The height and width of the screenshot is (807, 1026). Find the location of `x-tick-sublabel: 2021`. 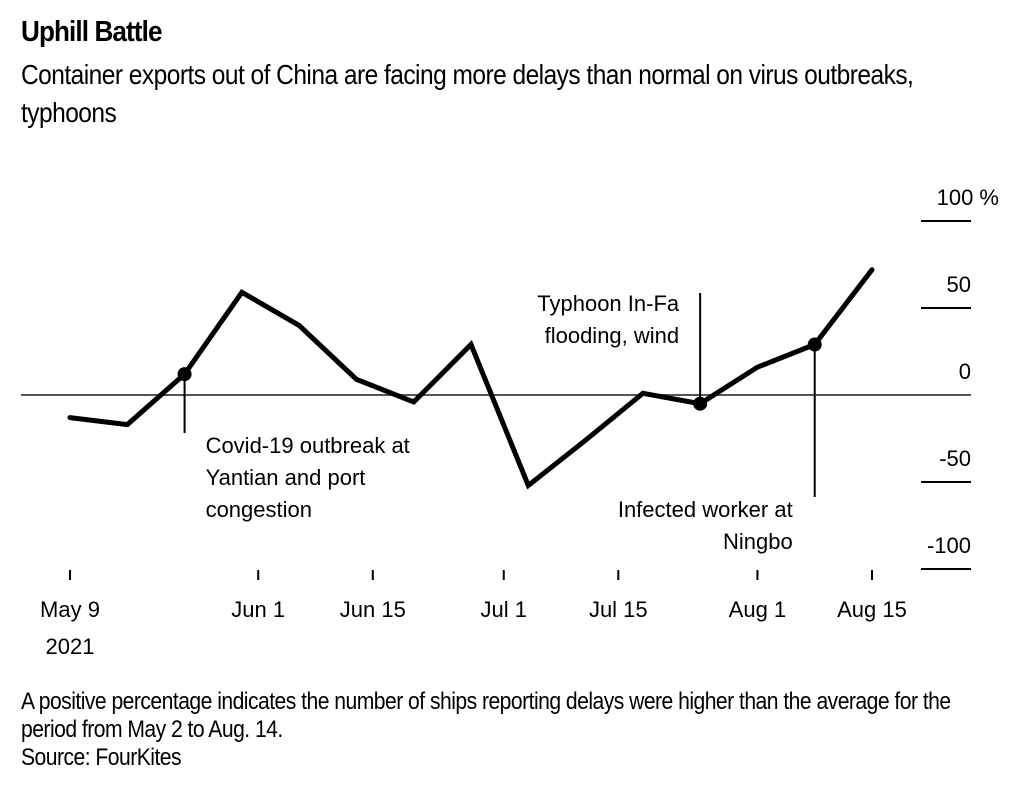

x-tick-sublabel: 2021 is located at coordinates (70, 646).